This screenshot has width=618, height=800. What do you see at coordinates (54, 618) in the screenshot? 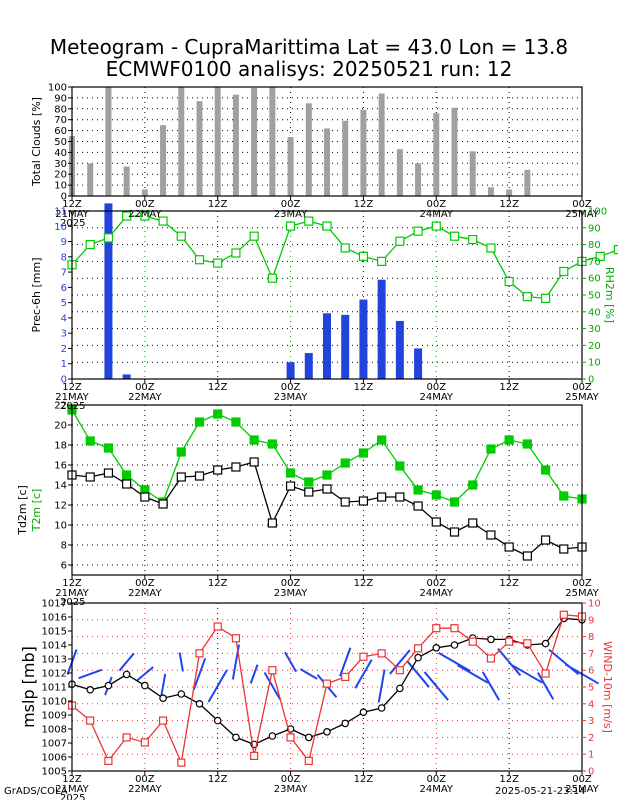
I see `y-tick-label: 1016` at bounding box center [54, 618].